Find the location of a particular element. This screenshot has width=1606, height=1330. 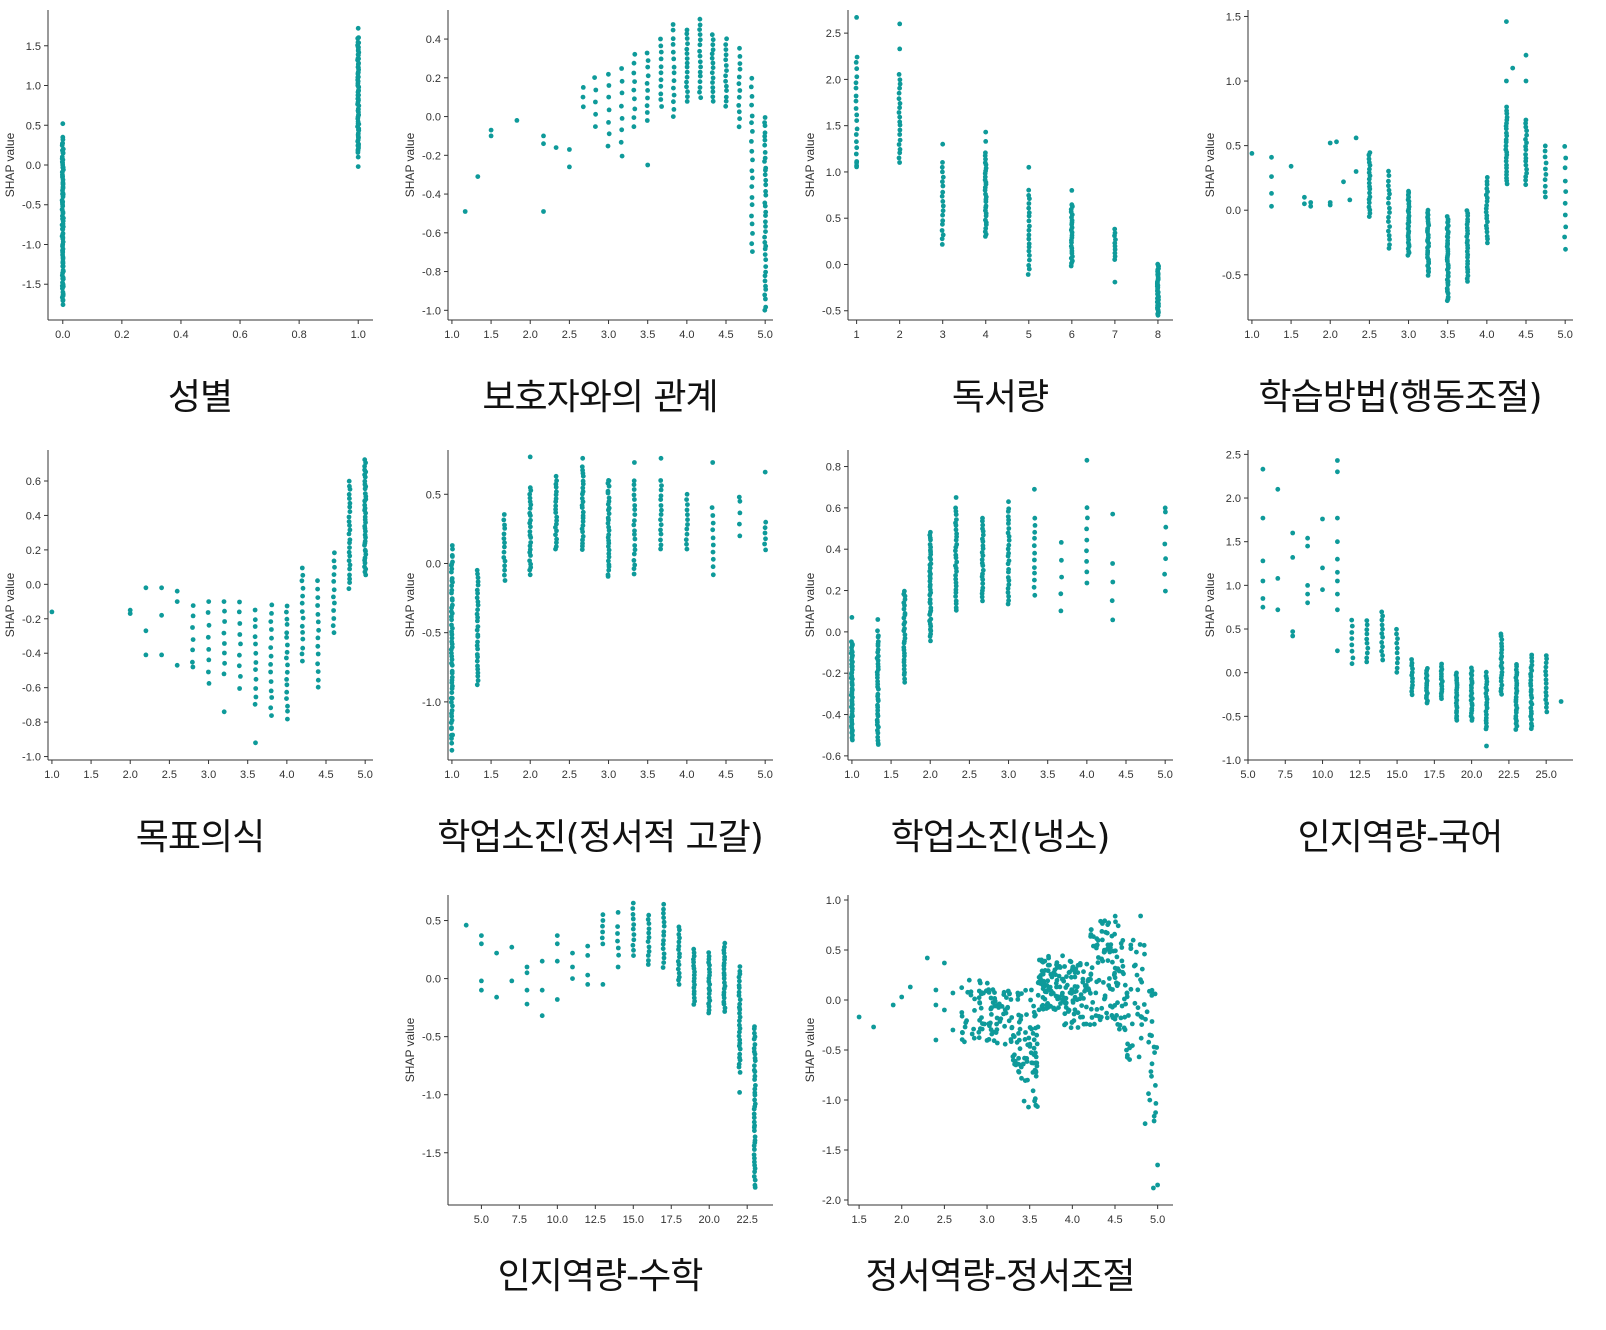

x-tick-label: 3.0 is located at coordinates (608, 775).